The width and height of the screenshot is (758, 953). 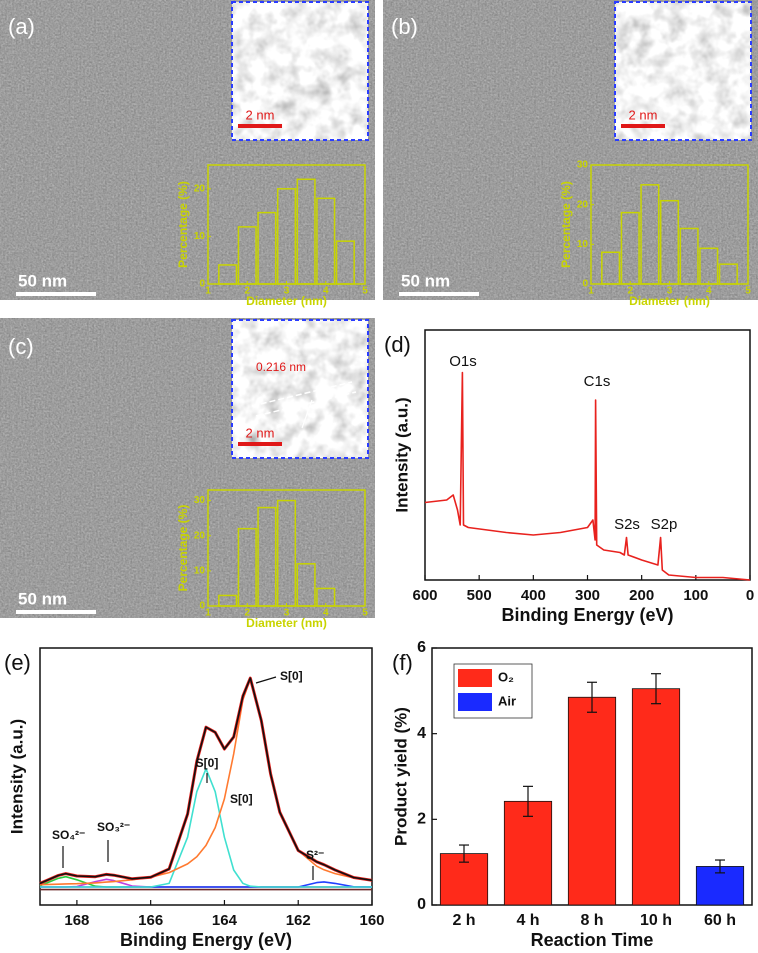 I want to click on annotation: S2s, so click(x=627, y=524).